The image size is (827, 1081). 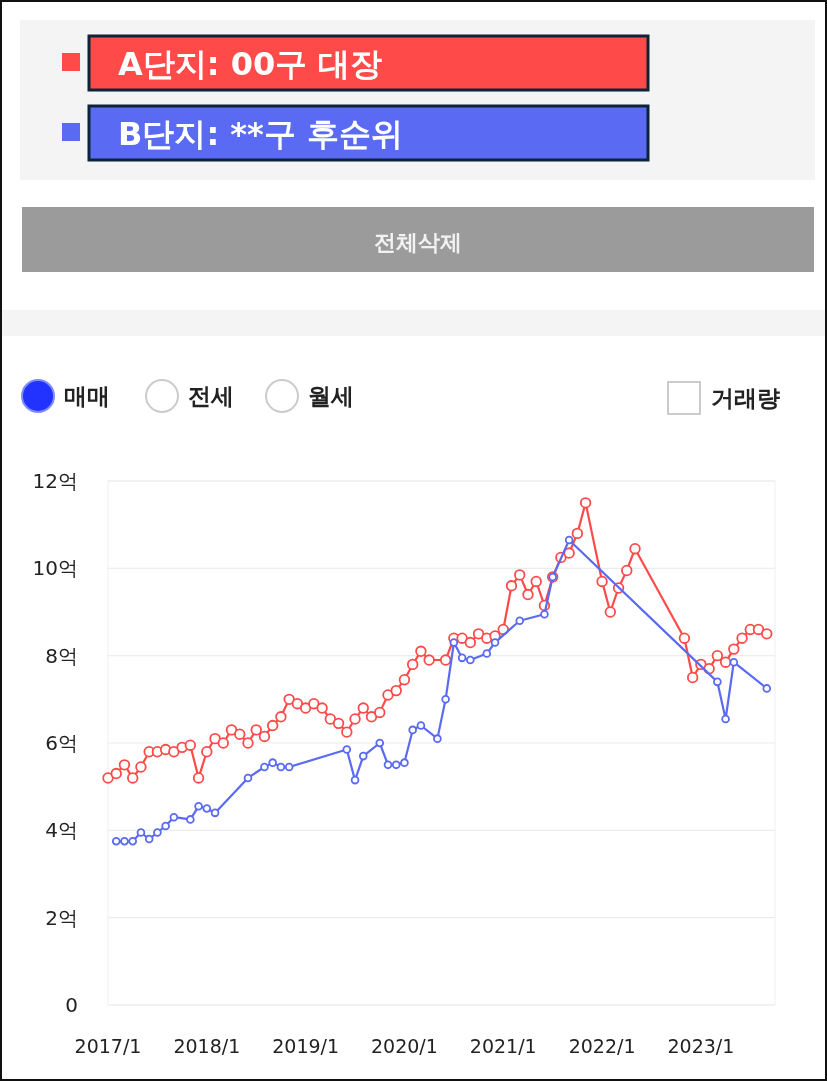 What do you see at coordinates (503, 1046) in the screenshot?
I see `x-tick-label: 2021/1` at bounding box center [503, 1046].